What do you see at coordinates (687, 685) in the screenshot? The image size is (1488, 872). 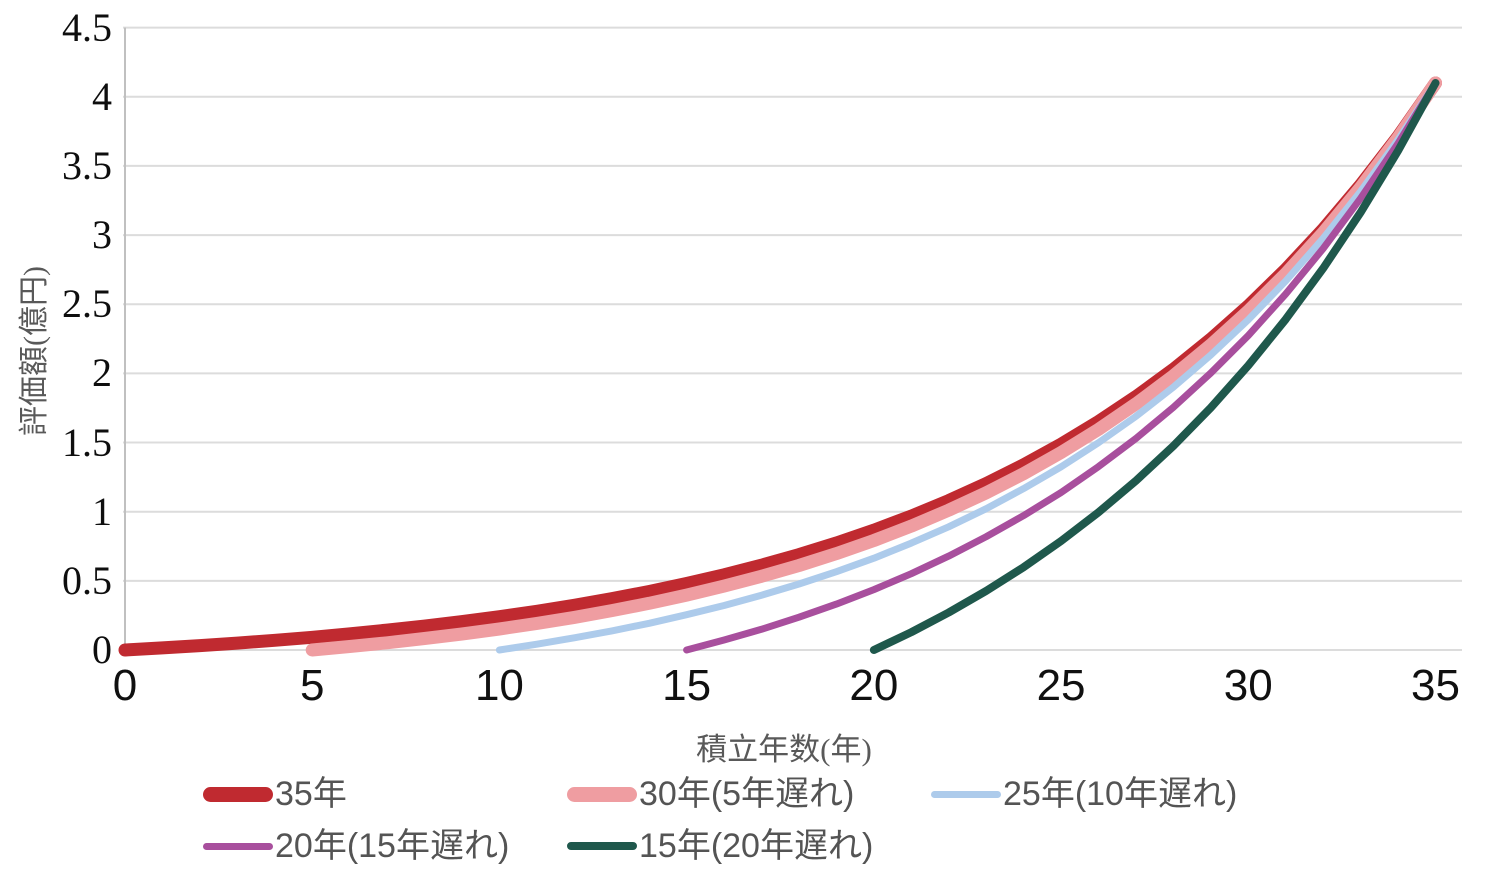 I see `x-tick-label: 15` at bounding box center [687, 685].